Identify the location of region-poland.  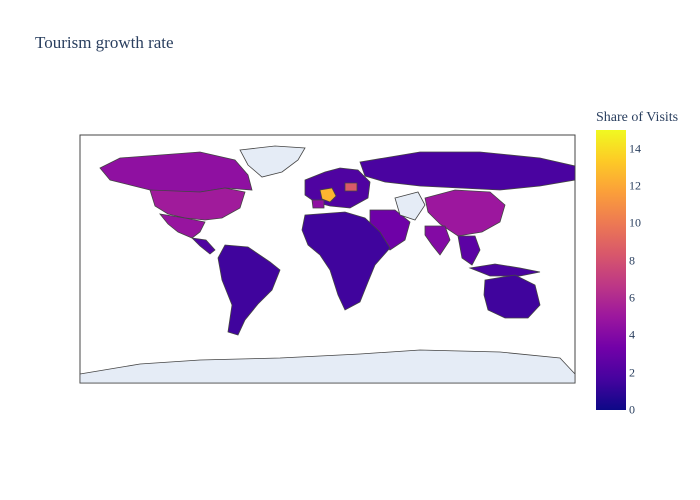
(351, 187).